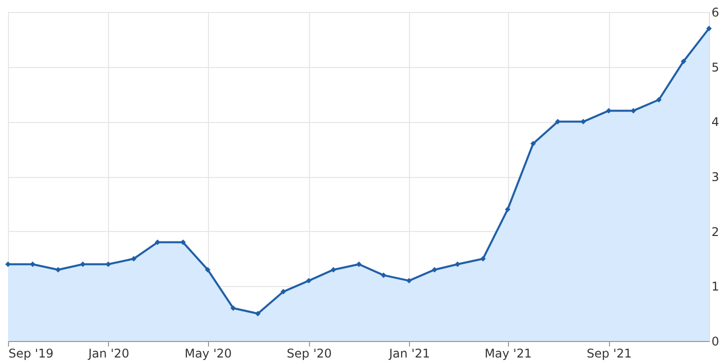 This screenshot has height=364, width=724. What do you see at coordinates (508, 353) in the screenshot?
I see `x-tick-label: May '21` at bounding box center [508, 353].